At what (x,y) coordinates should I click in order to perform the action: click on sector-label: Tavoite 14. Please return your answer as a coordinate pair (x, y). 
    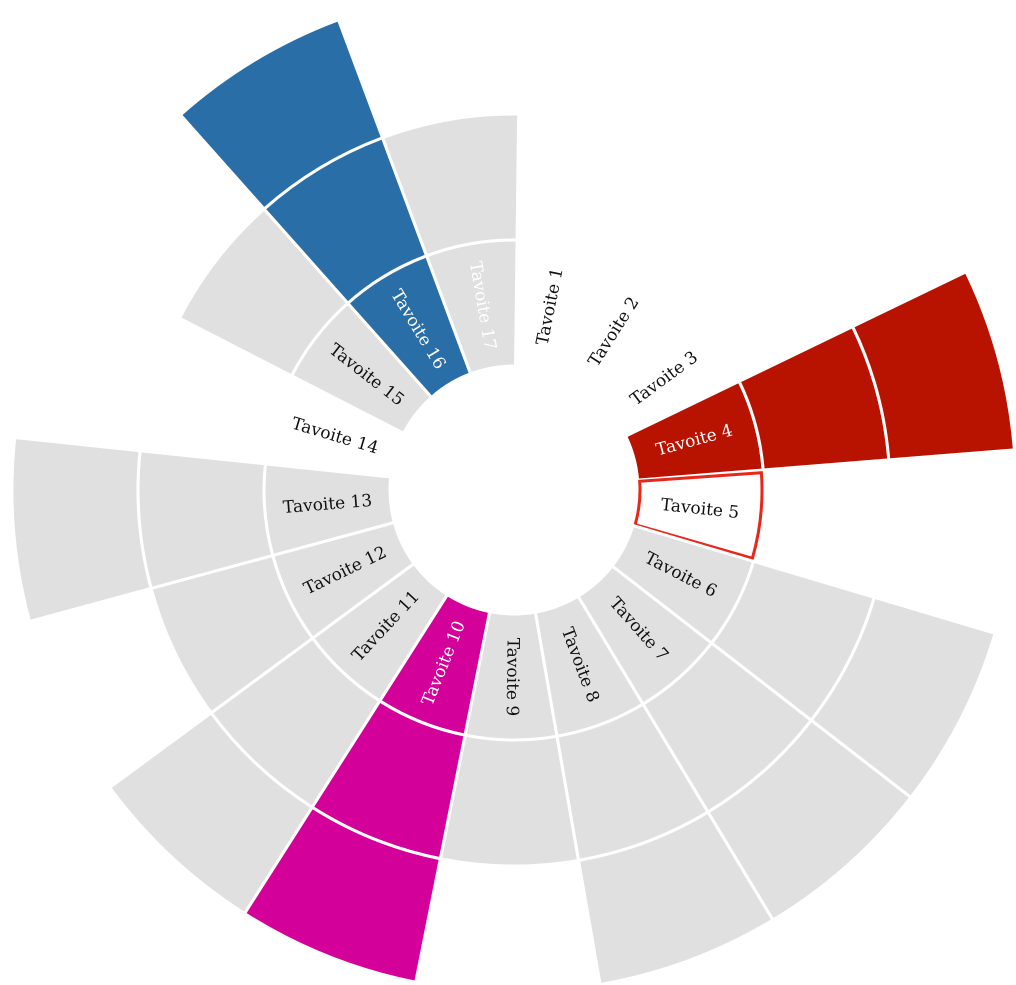
    Looking at the image, I should click on (334, 436).